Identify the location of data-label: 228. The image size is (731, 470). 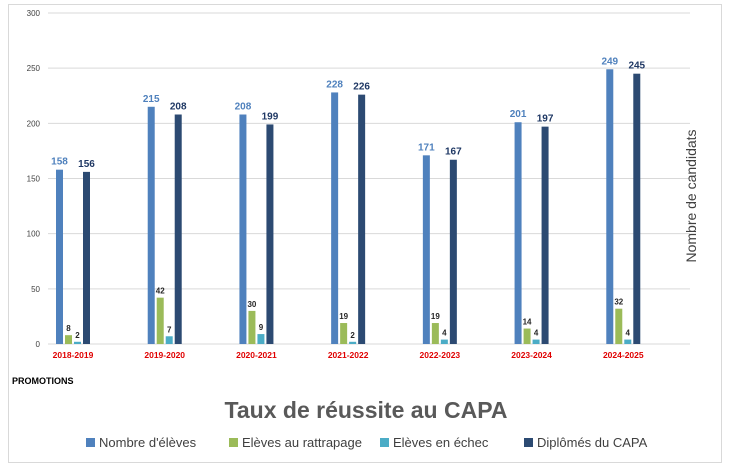
(334, 84).